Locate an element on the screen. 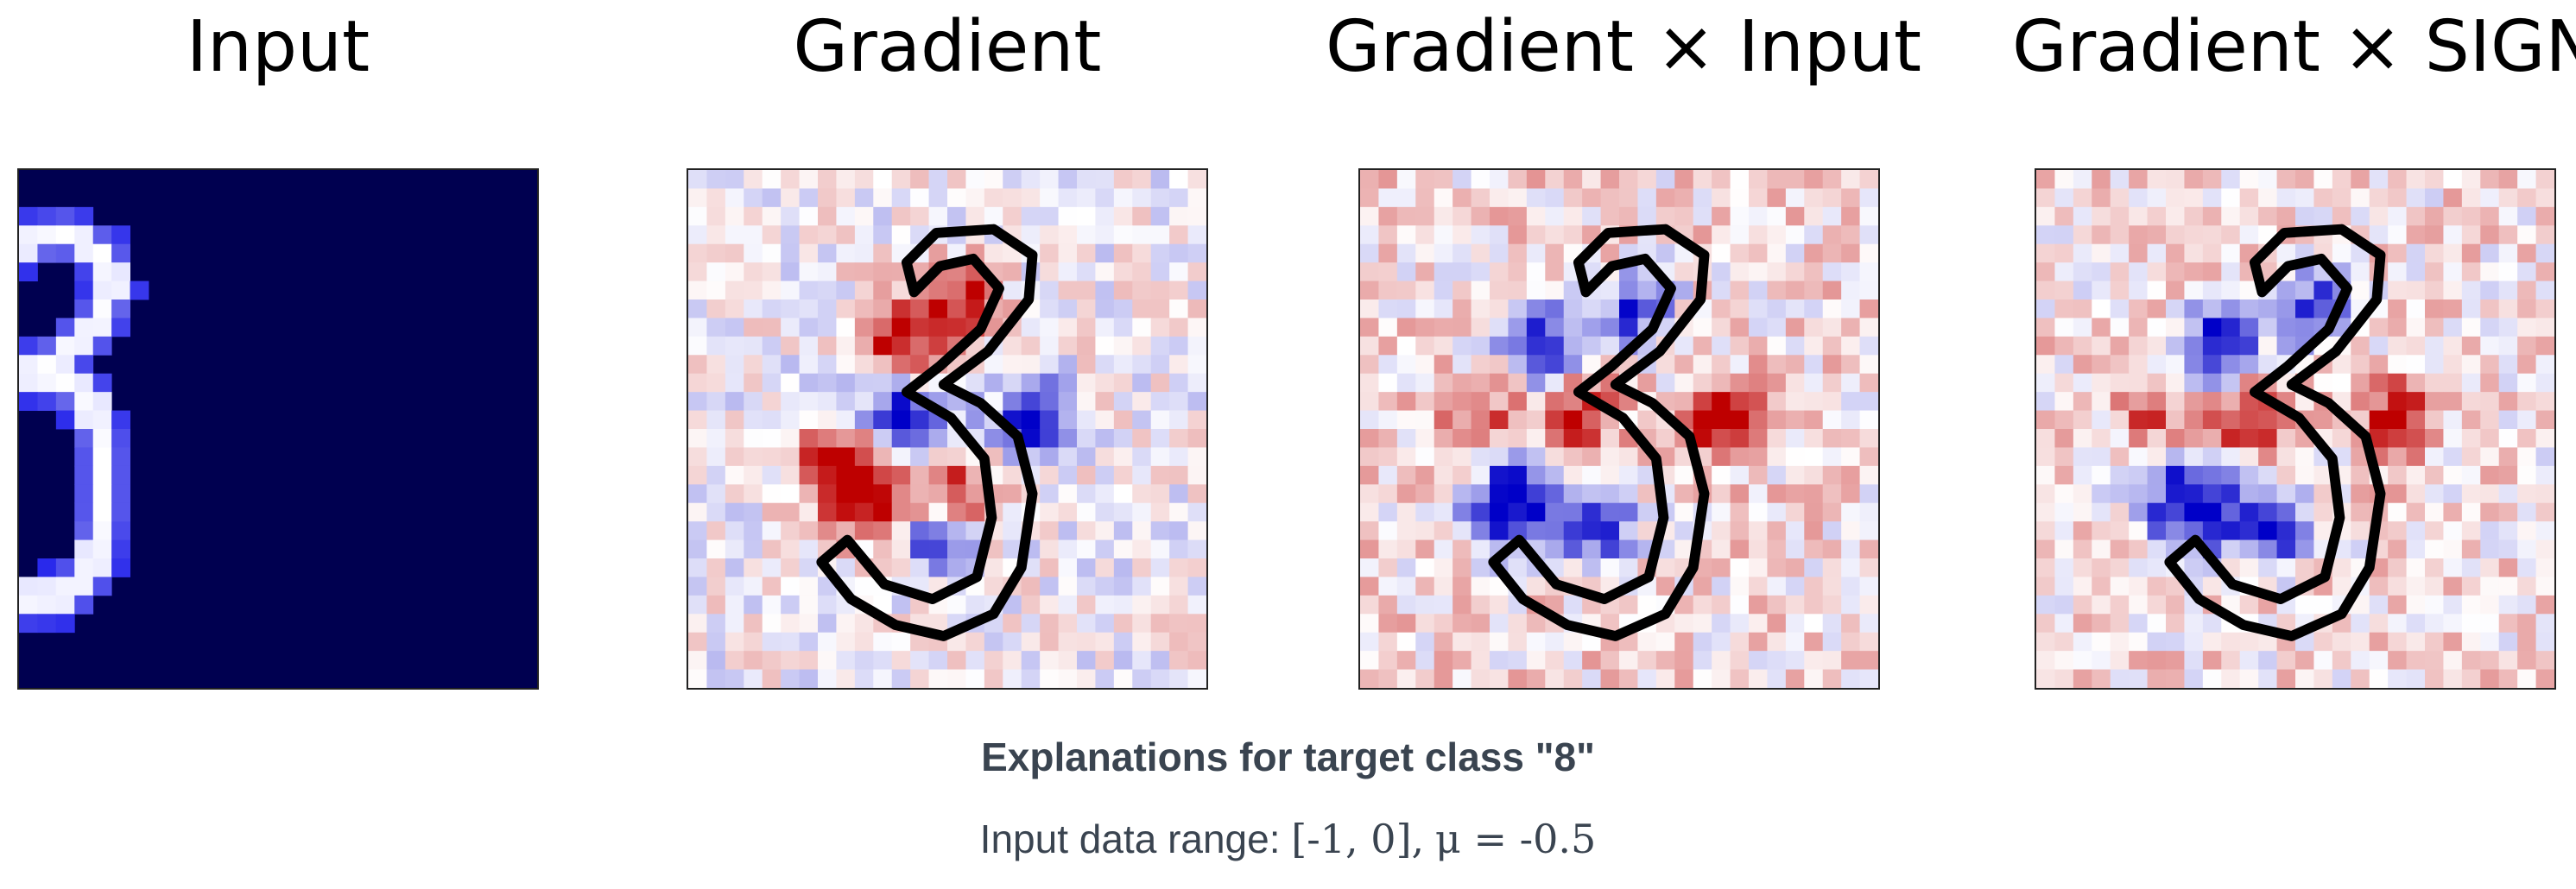 The height and width of the screenshot is (889, 2576). caption-subtitle-mu: μ = -0.5 is located at coordinates (1515, 839).